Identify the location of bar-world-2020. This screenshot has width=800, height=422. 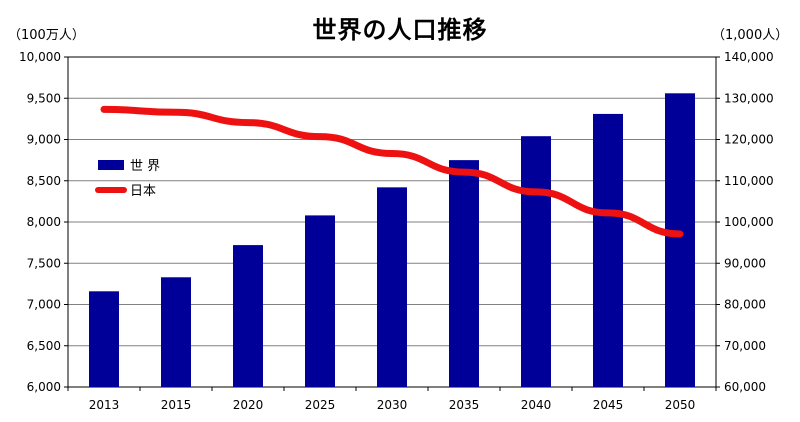
(248, 316).